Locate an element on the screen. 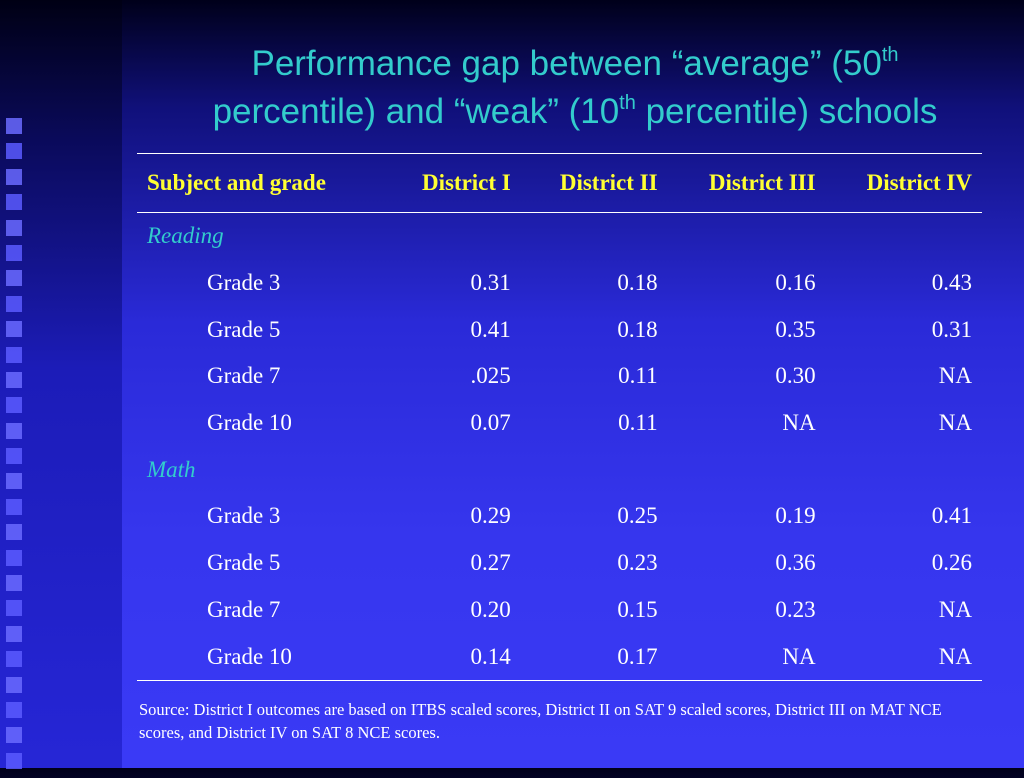 This screenshot has width=1024, height=778. cell-value: 0.15 is located at coordinates (637, 609).